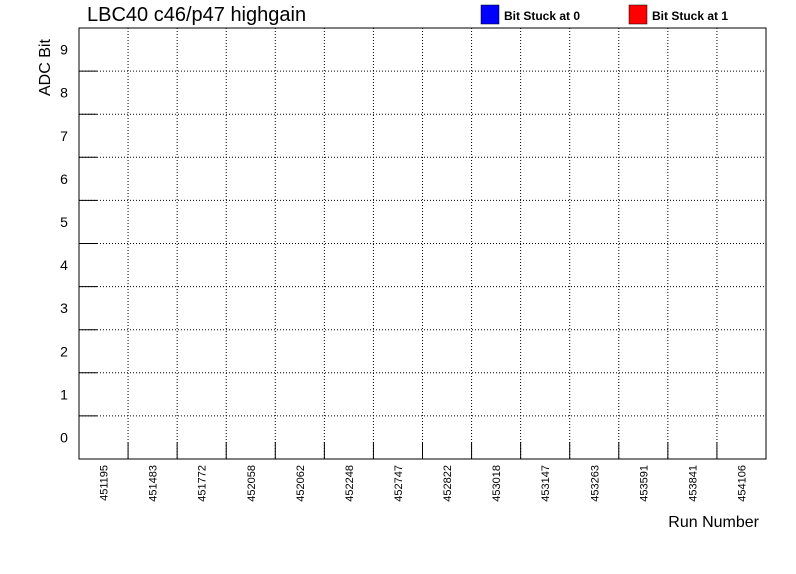  I want to click on y-tick-label: 5, so click(64, 222).